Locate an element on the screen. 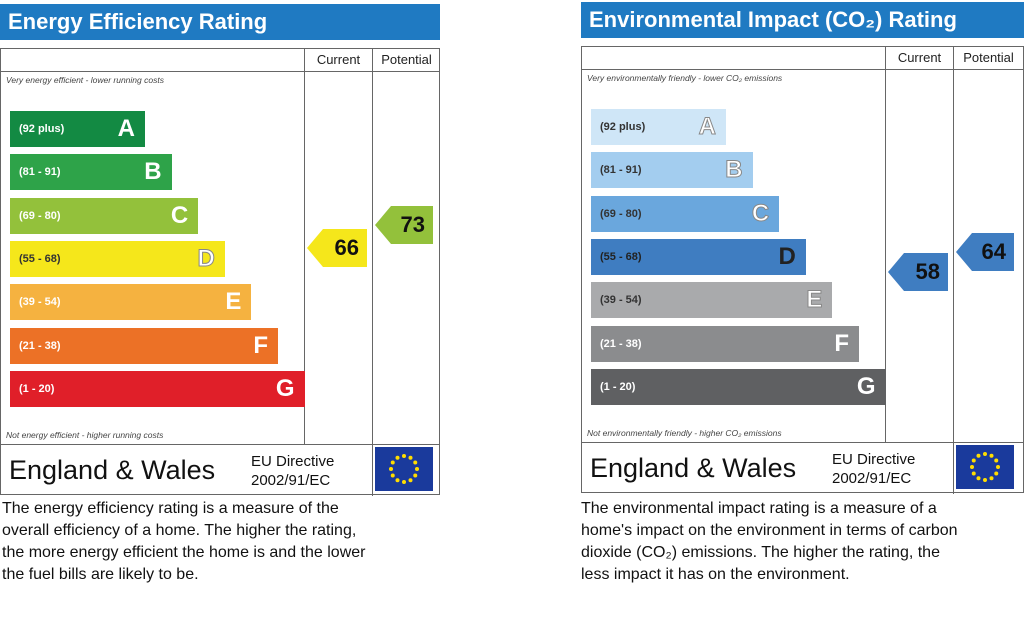  chart-title: Environmental Impact (CO₂) Rating is located at coordinates (802, 20).